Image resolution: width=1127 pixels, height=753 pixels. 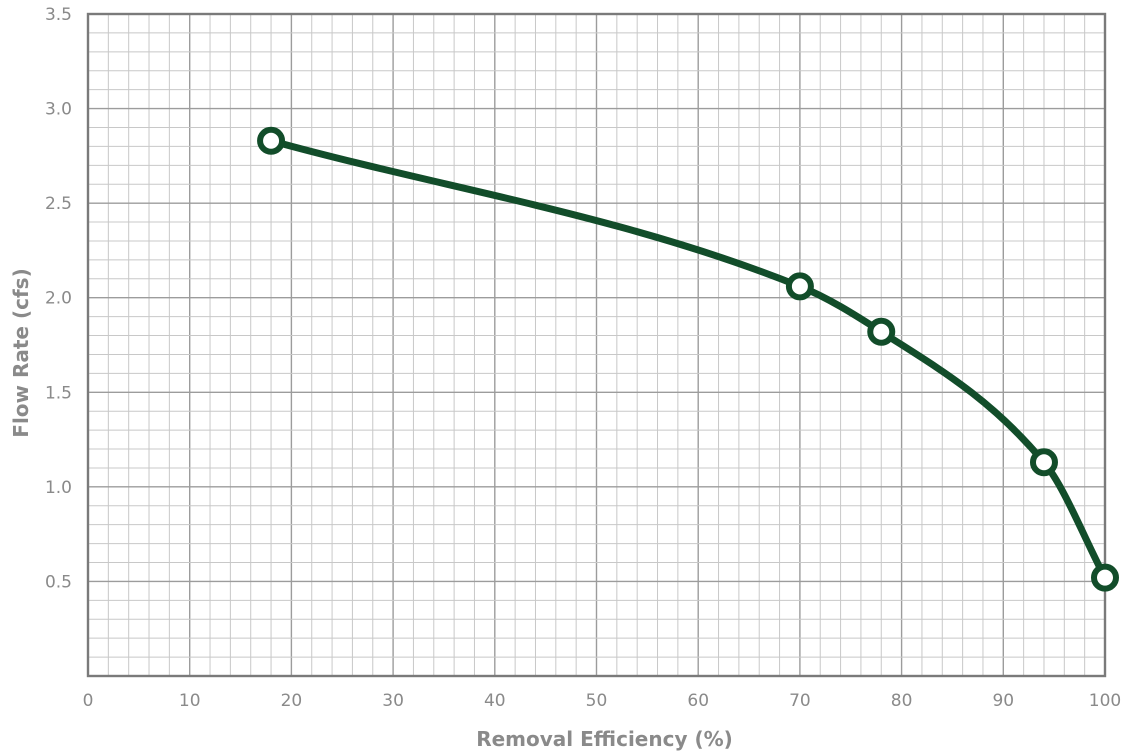 What do you see at coordinates (58, 15) in the screenshot?
I see `y-tick-label: 3.5` at bounding box center [58, 15].